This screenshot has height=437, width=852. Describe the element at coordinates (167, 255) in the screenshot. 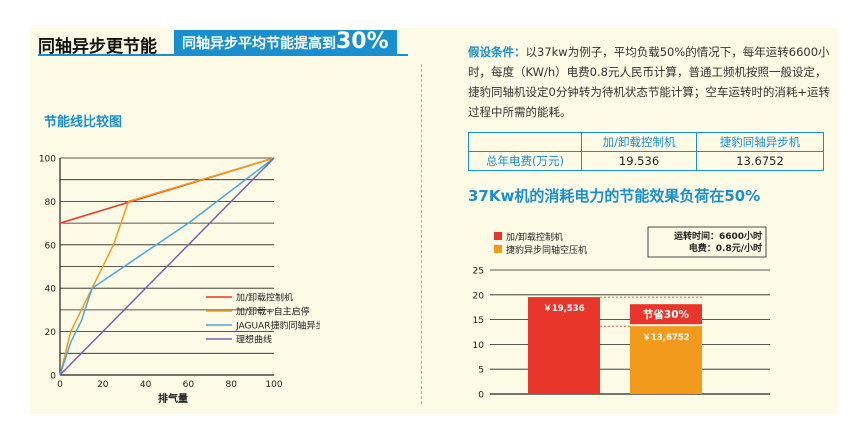

I see `line-chart-grid` at that location.